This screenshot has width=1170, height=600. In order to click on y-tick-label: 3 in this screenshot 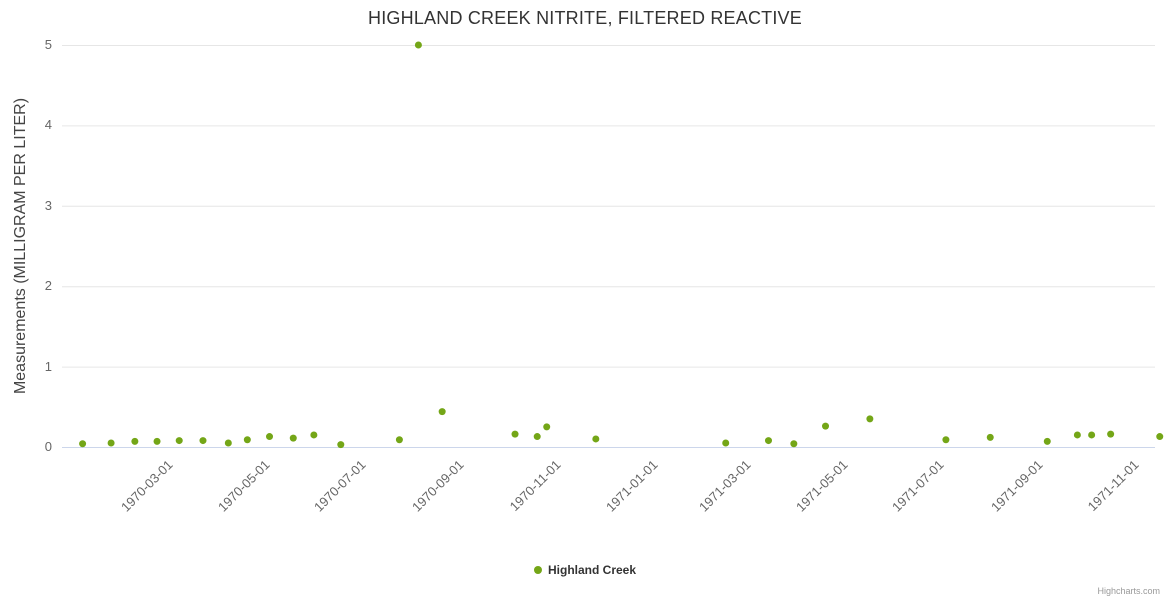, I will do `click(48, 205)`.